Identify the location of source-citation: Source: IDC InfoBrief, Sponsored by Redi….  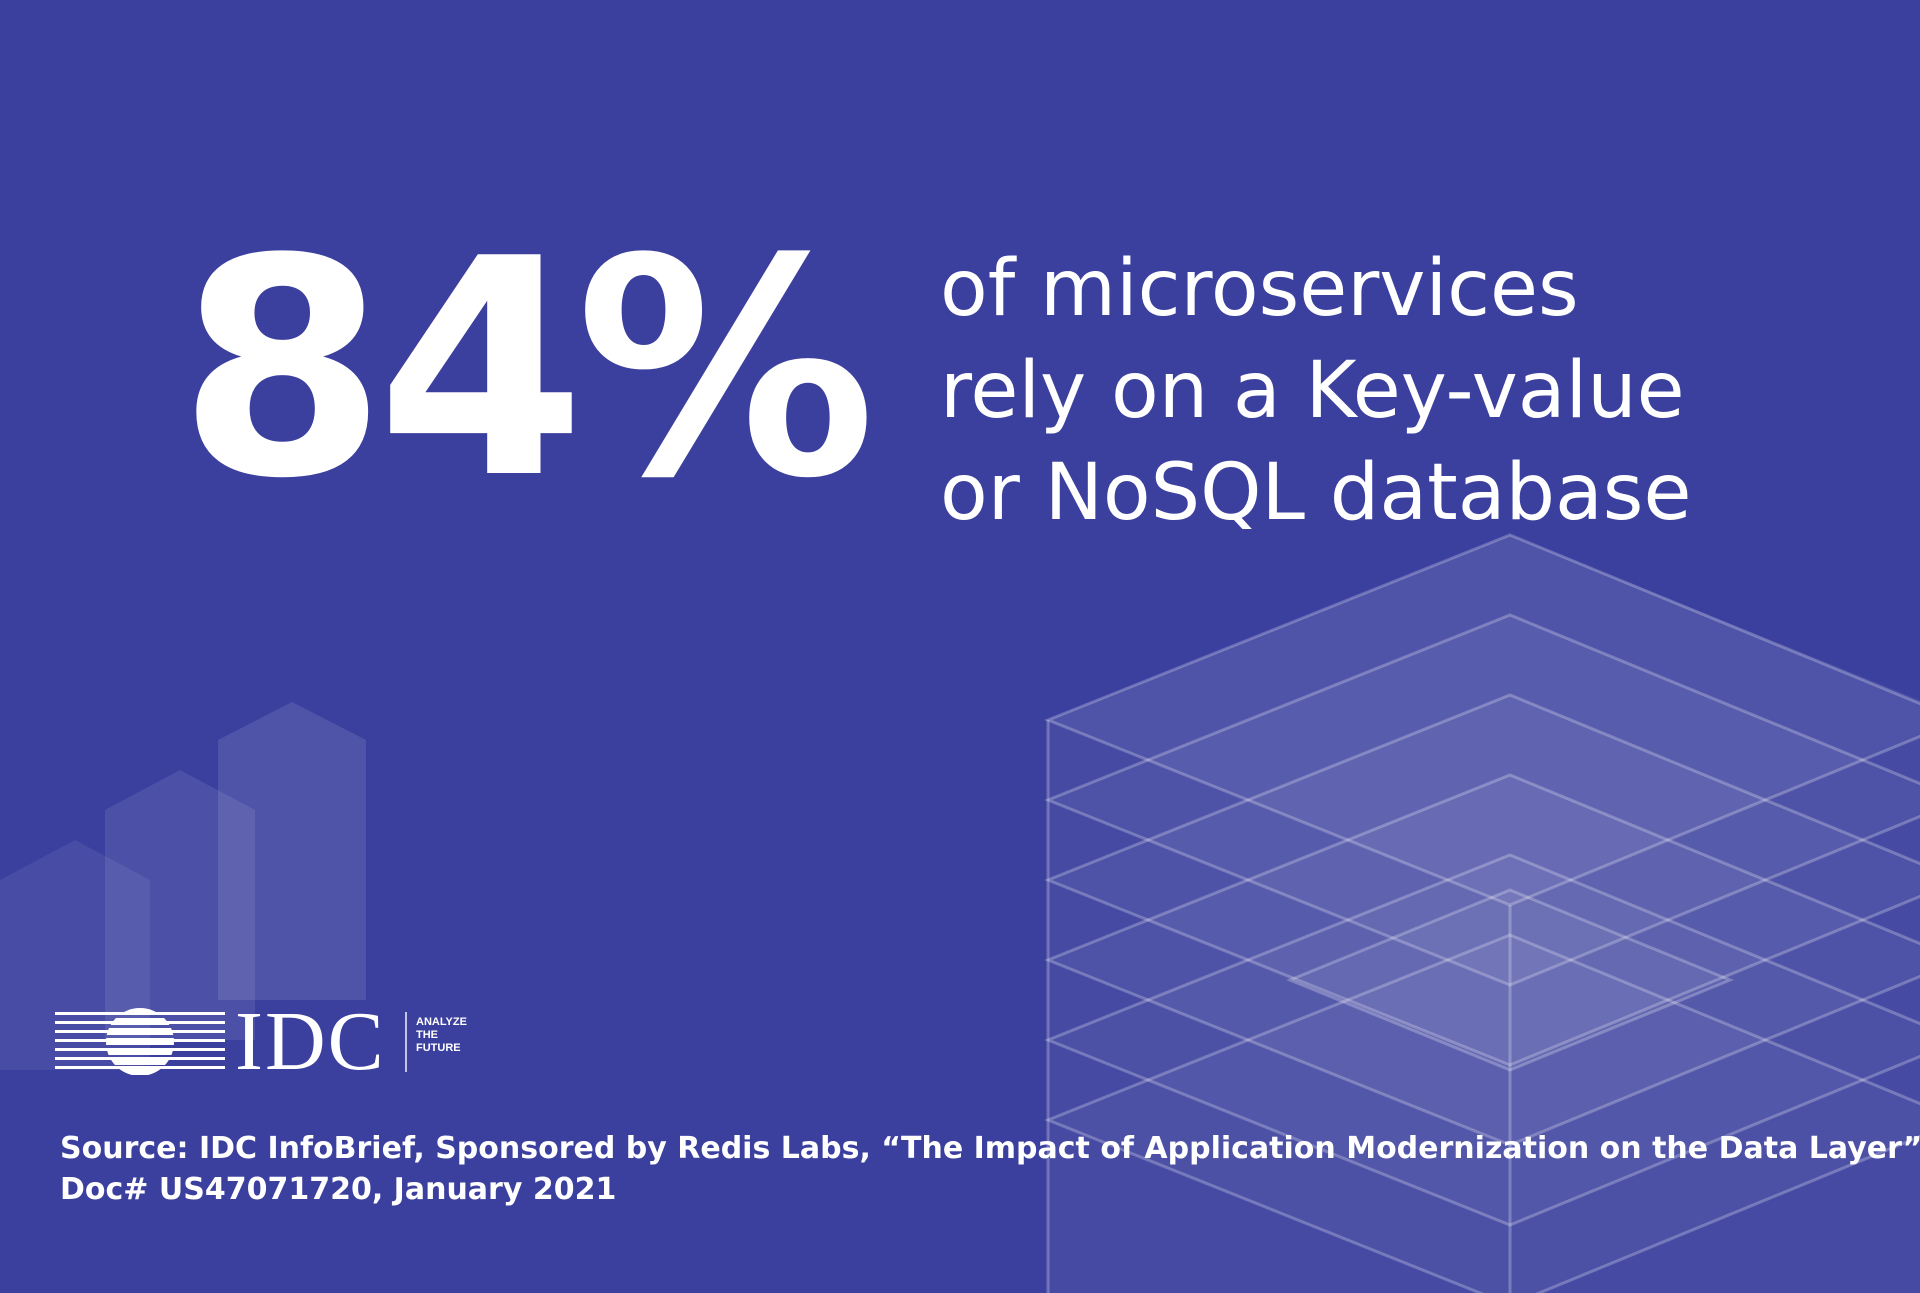
(990, 1169).